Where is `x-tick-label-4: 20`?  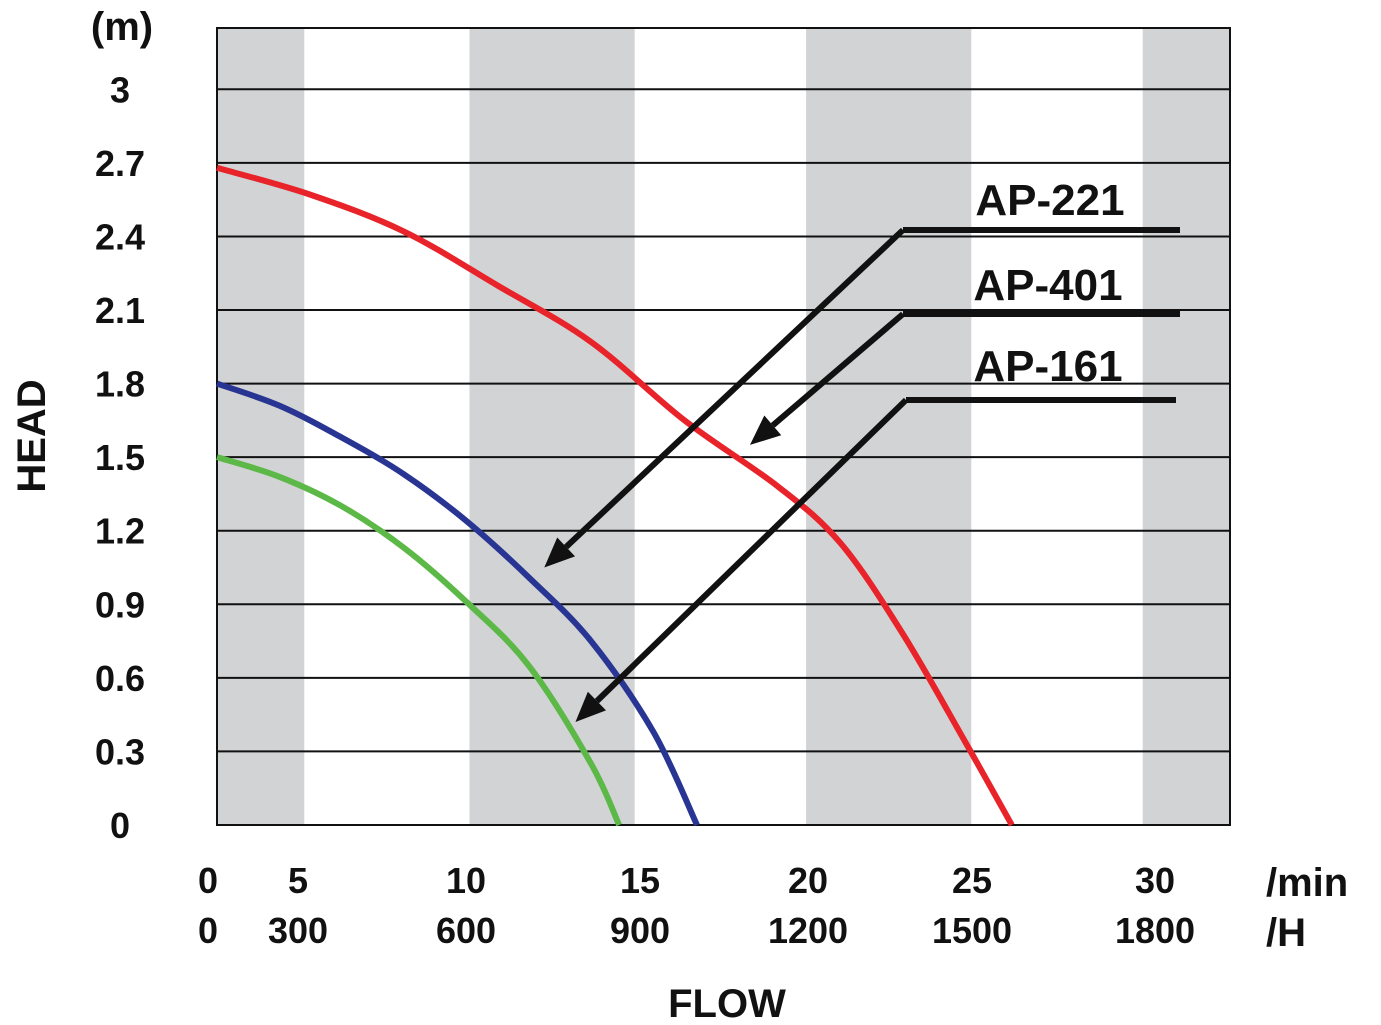 x-tick-label-4: 20 is located at coordinates (808, 880).